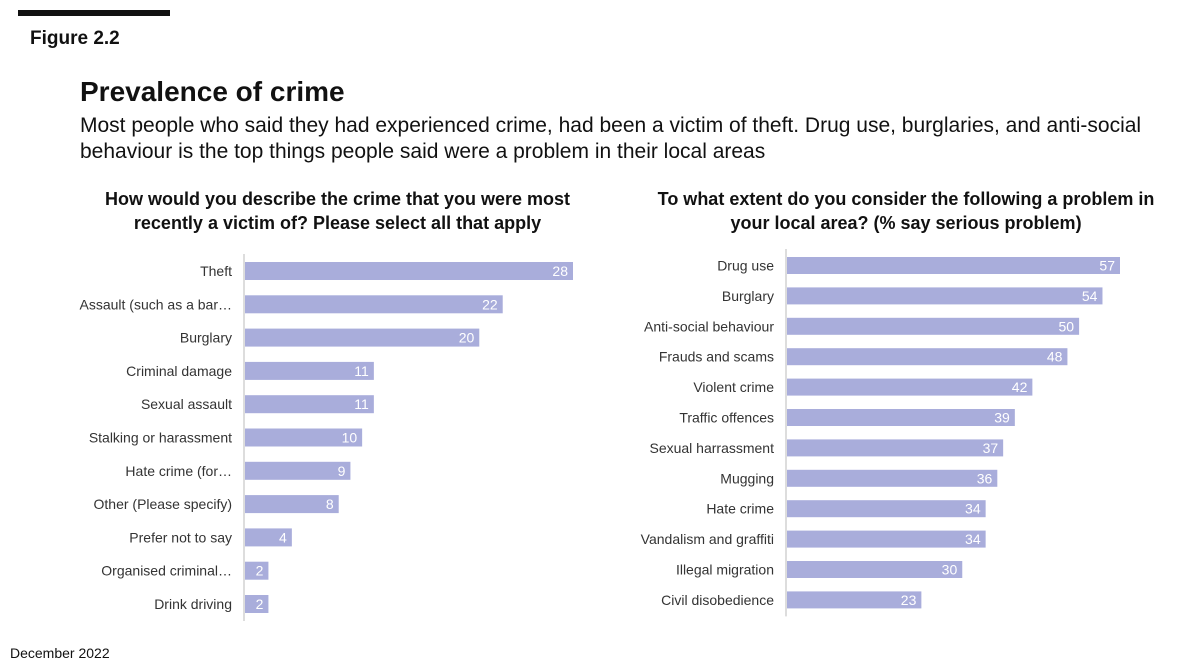 The width and height of the screenshot is (1200, 670). Describe the element at coordinates (991, 448) in the screenshot. I see `right-value-label: 37` at that location.